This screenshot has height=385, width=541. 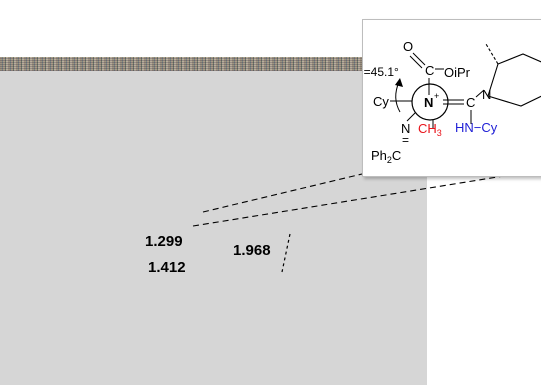 I want to click on rotation-arrow, so click(x=398, y=97).